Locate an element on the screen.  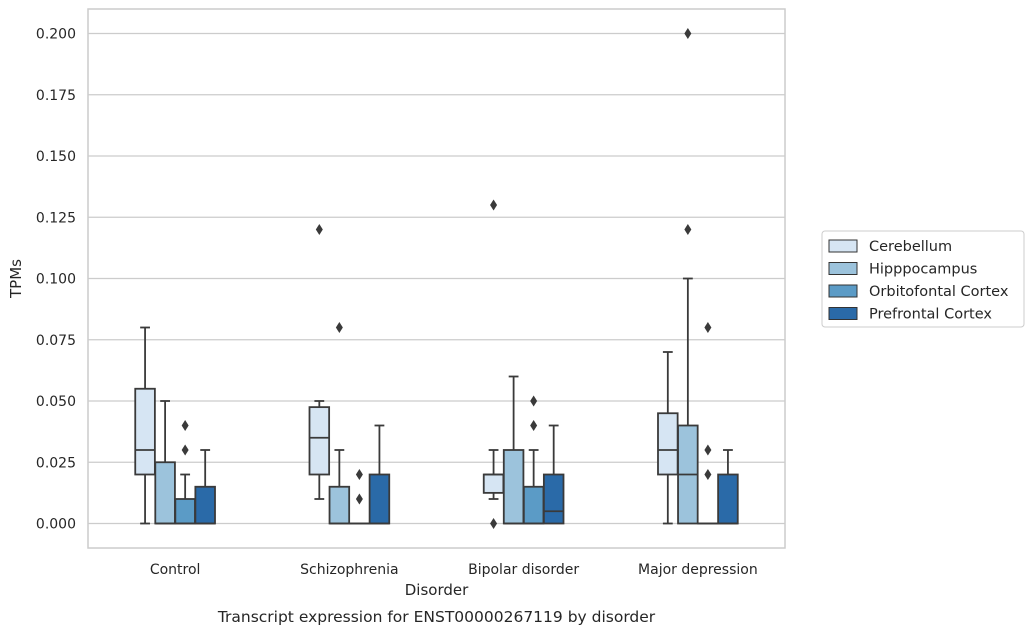
legend-label: Prefrontal Cortex is located at coordinates (930, 315).